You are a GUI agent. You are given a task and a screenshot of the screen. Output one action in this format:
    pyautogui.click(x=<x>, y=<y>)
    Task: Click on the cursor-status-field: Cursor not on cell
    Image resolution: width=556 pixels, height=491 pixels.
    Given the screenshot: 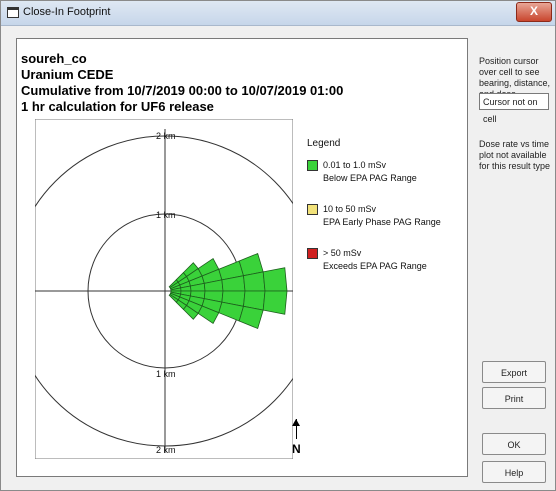 What is the action you would take?
    pyautogui.click(x=514, y=108)
    